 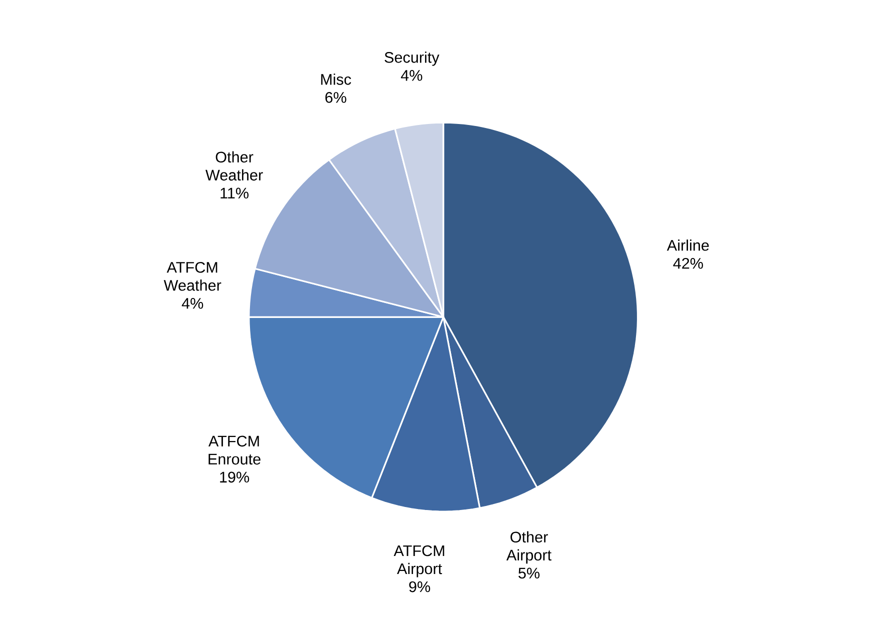 What do you see at coordinates (529, 573) in the screenshot?
I see `data-label: 5%` at bounding box center [529, 573].